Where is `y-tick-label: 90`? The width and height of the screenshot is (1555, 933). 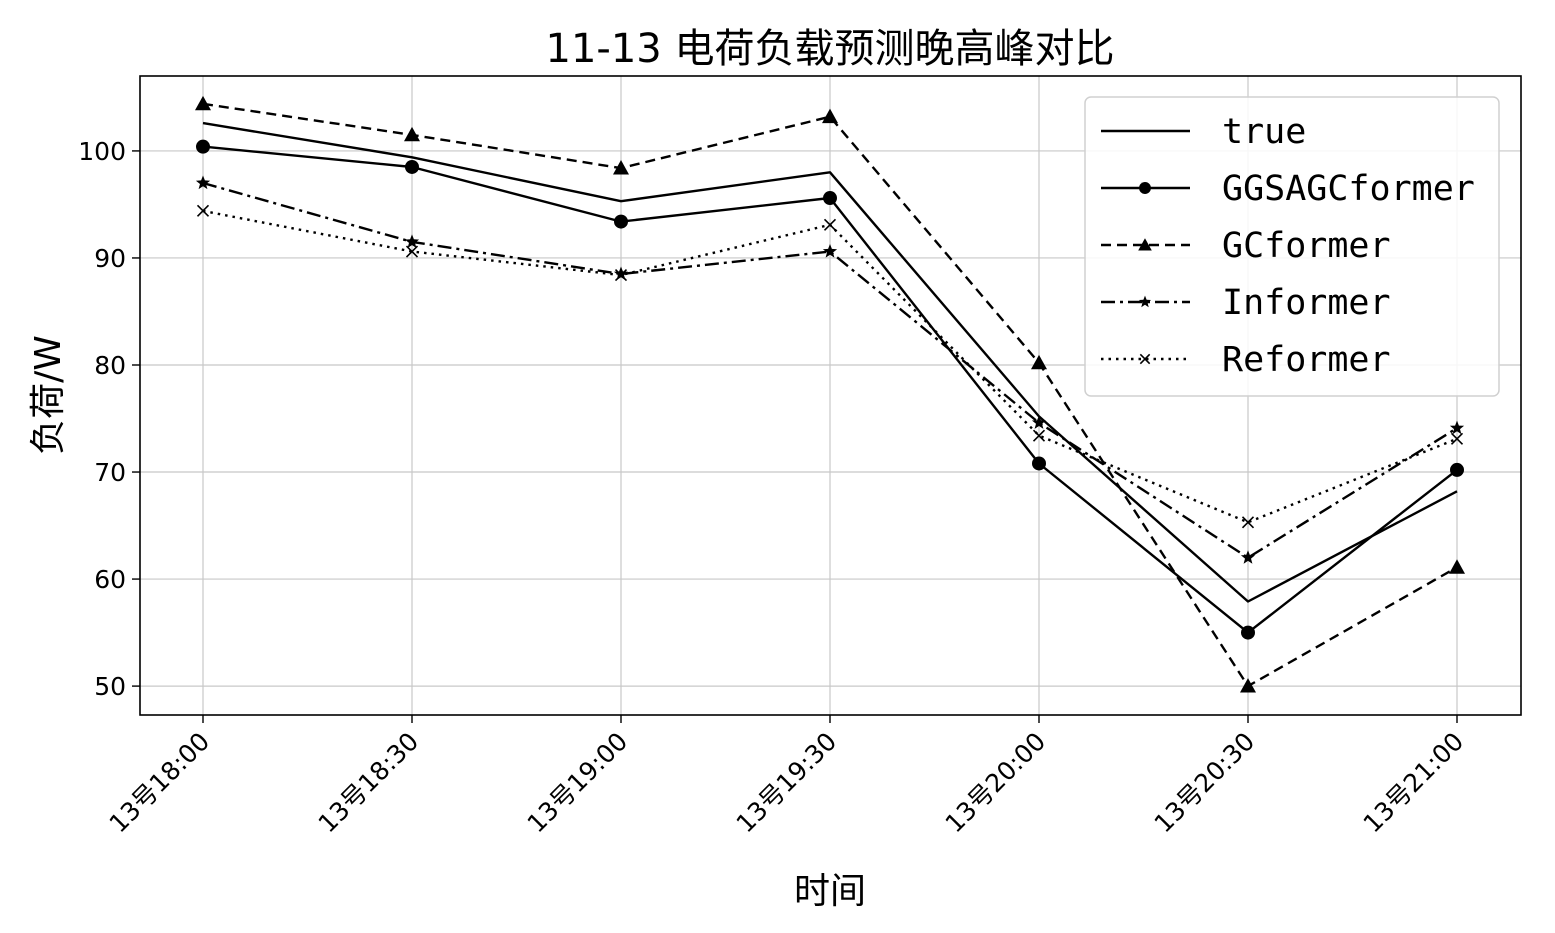
y-tick-label: 90 is located at coordinates (110, 258).